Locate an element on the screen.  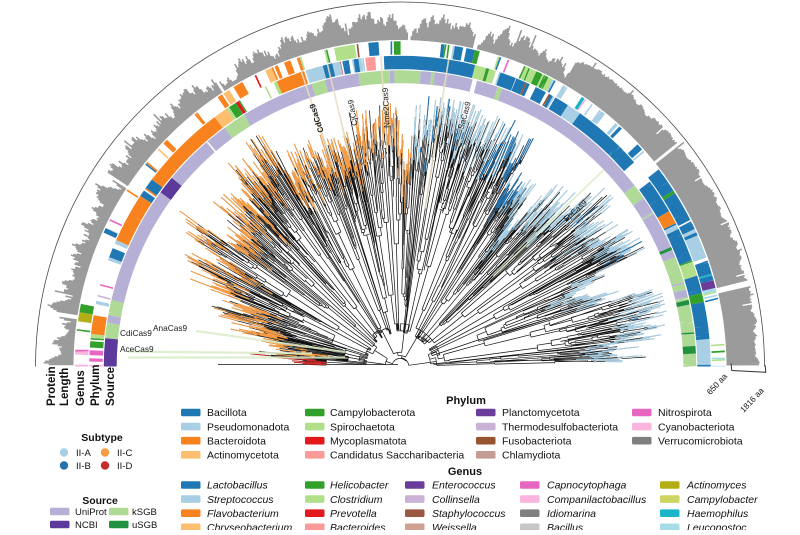
svg-text: Bacteroidota is located at coordinates (236, 441).